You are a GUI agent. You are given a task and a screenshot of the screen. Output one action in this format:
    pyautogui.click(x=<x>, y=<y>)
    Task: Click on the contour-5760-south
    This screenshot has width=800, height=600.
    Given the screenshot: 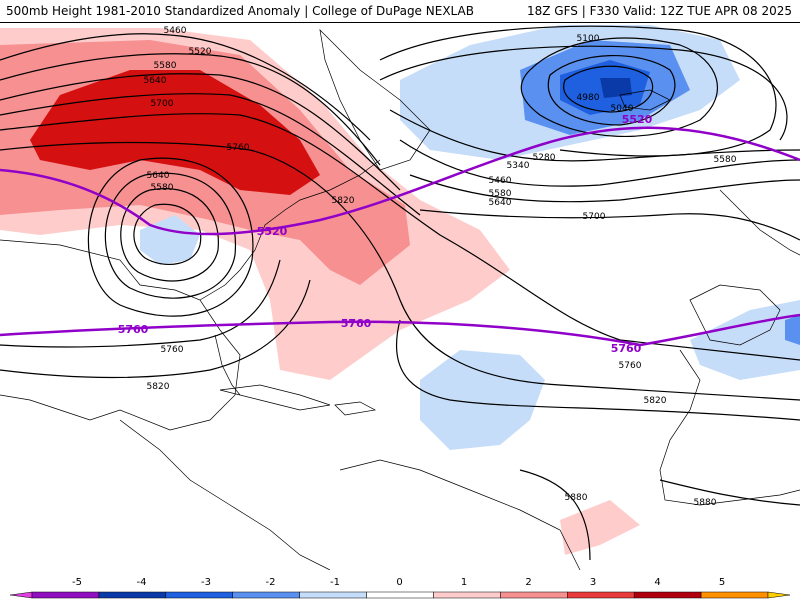 What is the action you would take?
    pyautogui.click(x=140, y=303)
    